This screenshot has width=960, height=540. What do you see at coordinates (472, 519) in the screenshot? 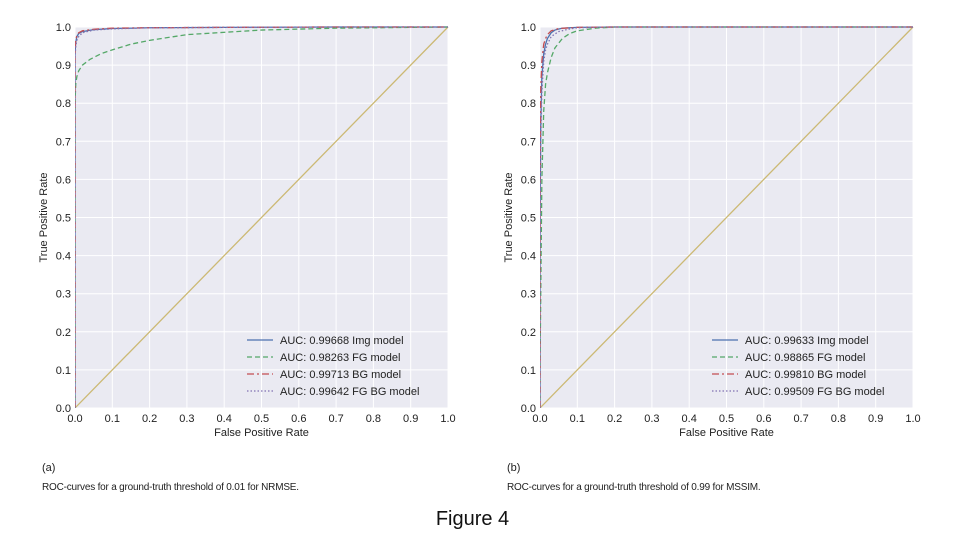
I see `figure-title: Figure 4` at bounding box center [472, 519].